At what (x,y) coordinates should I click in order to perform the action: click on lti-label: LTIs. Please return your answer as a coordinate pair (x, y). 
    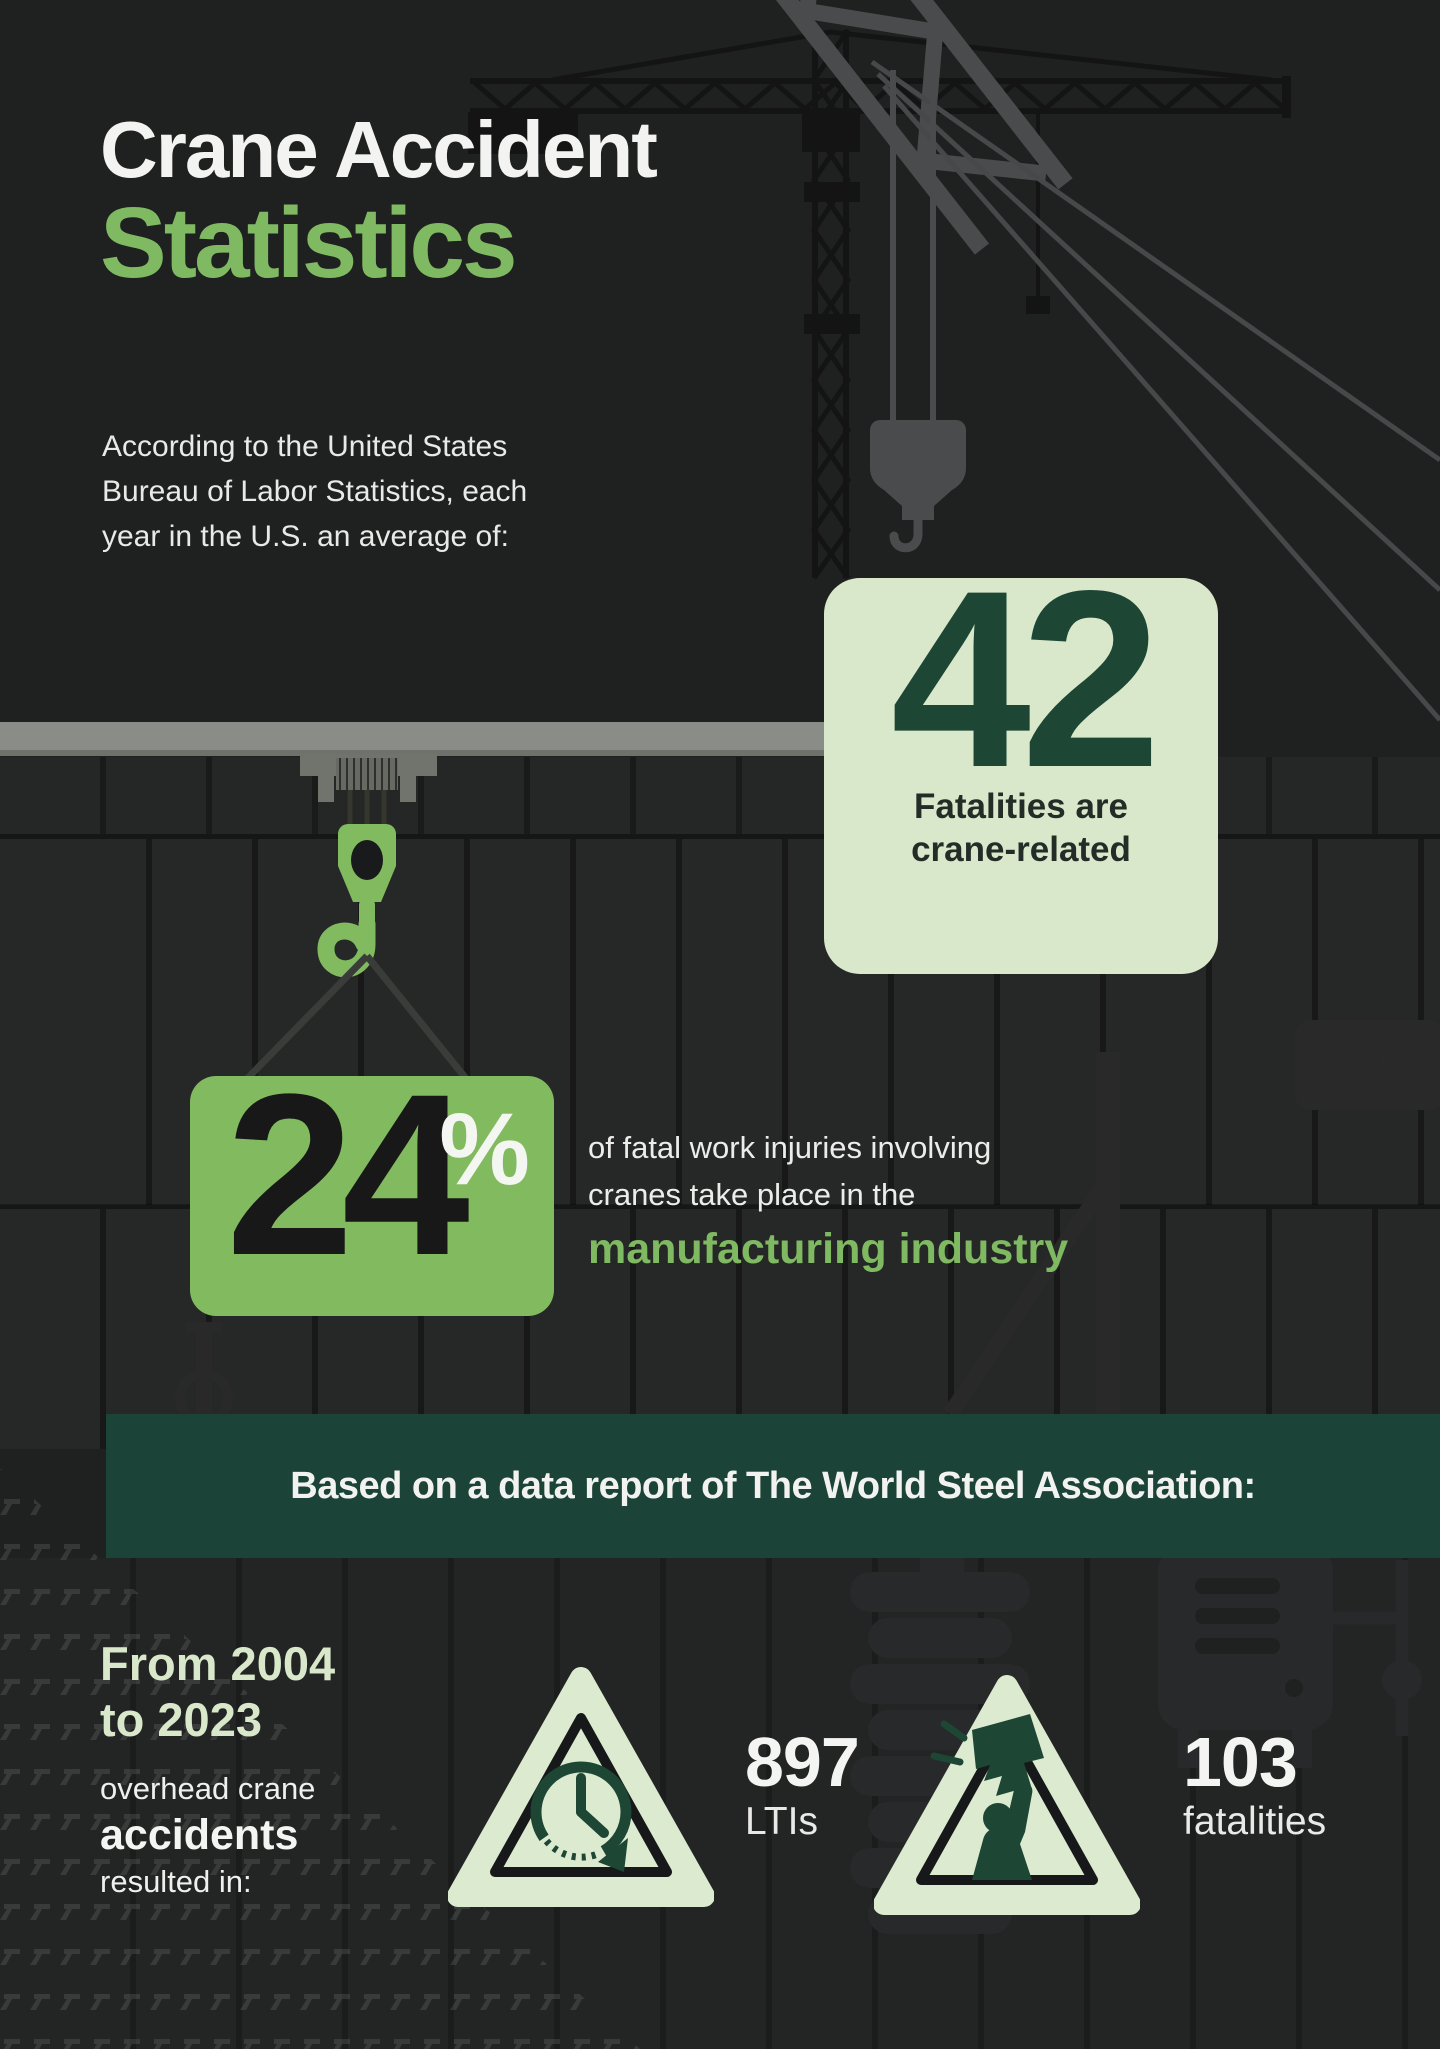
    Looking at the image, I should click on (781, 1821).